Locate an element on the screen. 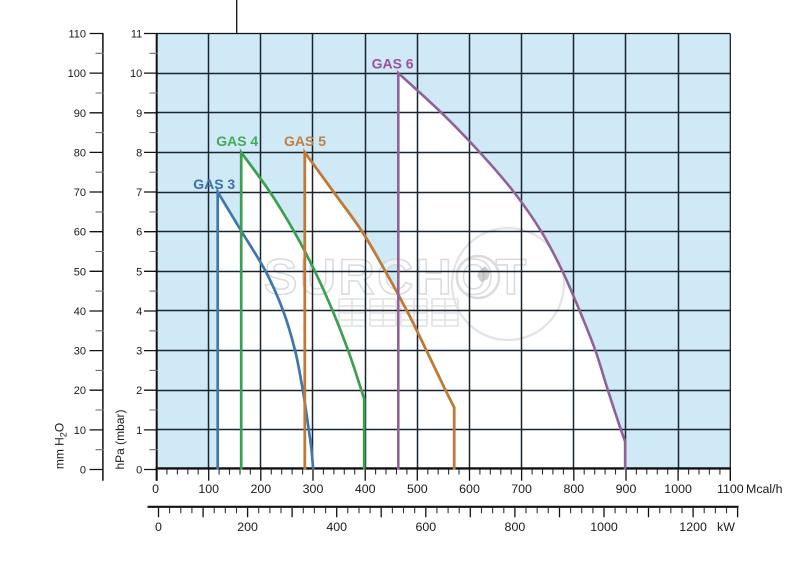 The height and width of the screenshot is (563, 793). svg-text: 700 is located at coordinates (521, 489).